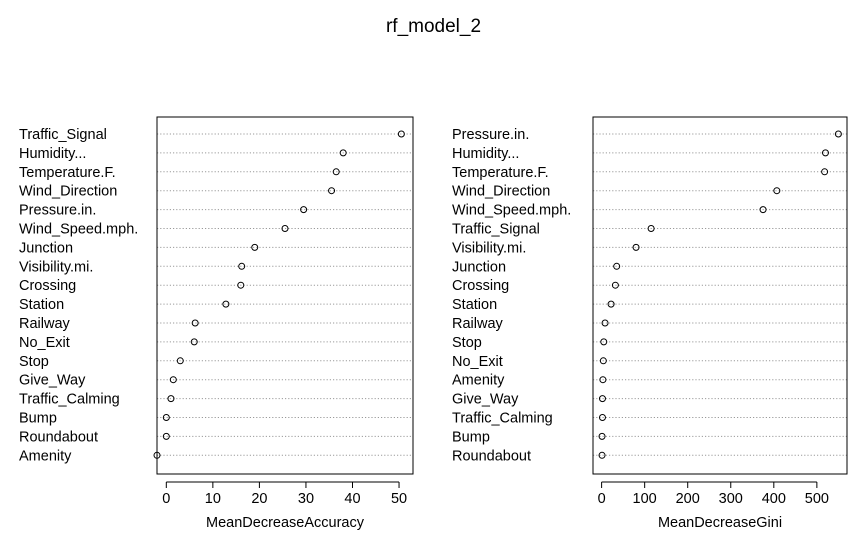  What do you see at coordinates (399, 499) in the screenshot?
I see `x-tick-label: 50` at bounding box center [399, 499].